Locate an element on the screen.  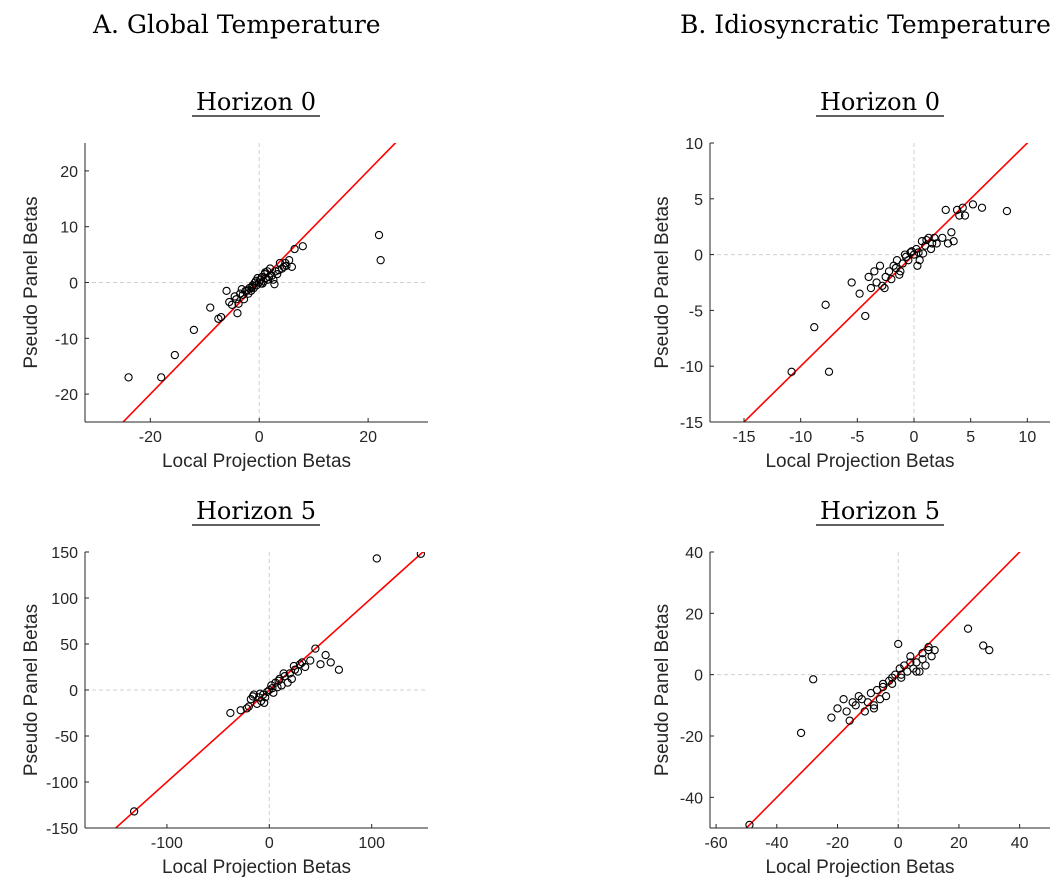
y-tick-label: -10 is located at coordinates (66, 339).